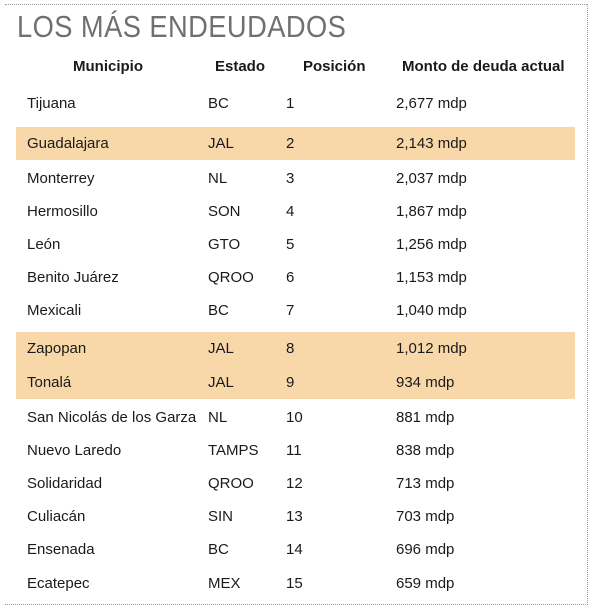 This screenshot has height=612, width=594. I want to click on cell-posicion: 1, so click(290, 103).